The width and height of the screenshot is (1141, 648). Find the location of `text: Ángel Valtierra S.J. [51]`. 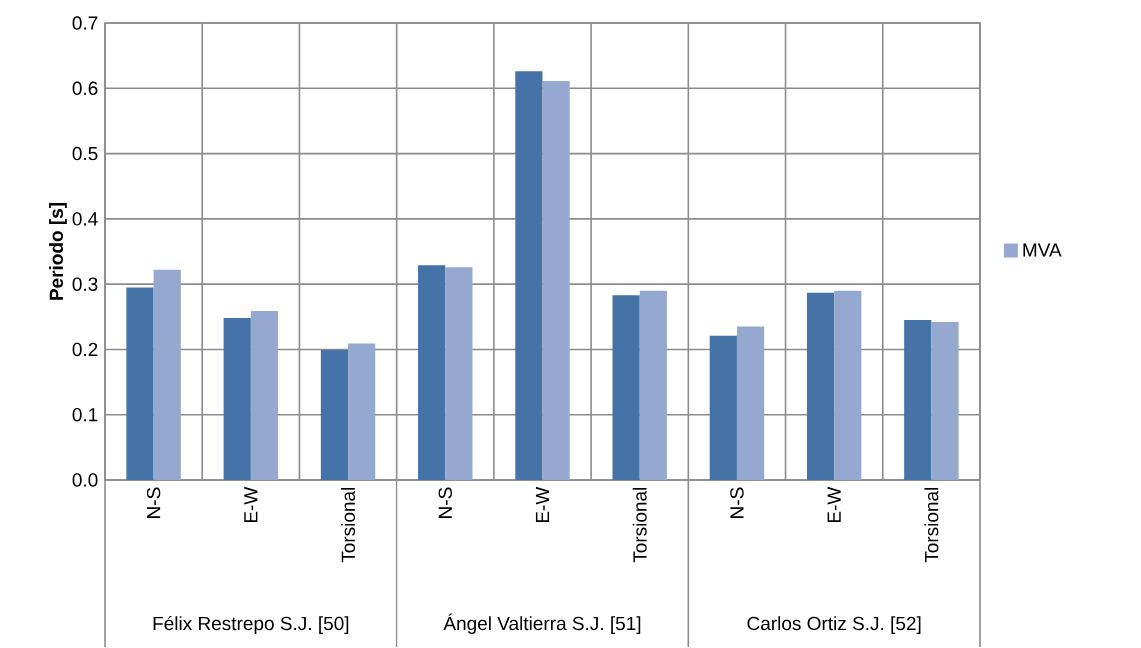

text: Ángel Valtierra S.J. [51] is located at coordinates (542, 624).